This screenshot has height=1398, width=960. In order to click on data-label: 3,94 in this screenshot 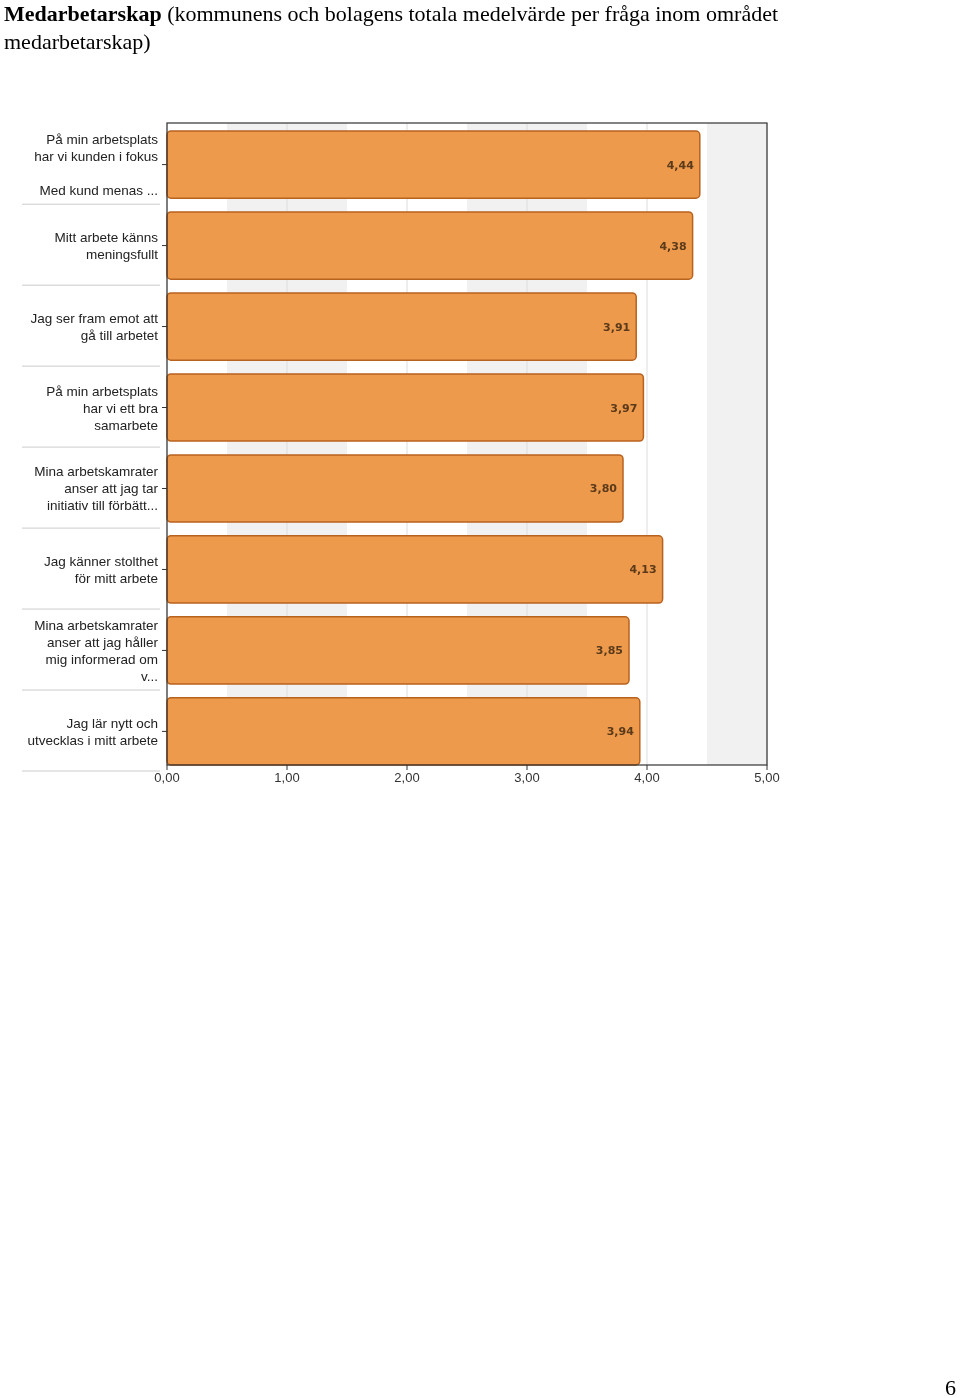, I will do `click(620, 732)`.